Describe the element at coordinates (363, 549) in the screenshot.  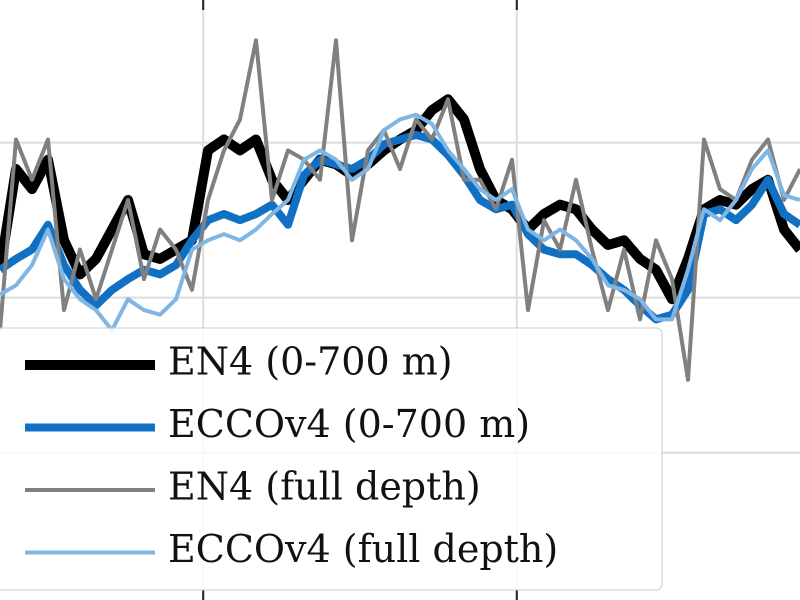
I see `legend-label: ECCOv4 (full depth)` at that location.